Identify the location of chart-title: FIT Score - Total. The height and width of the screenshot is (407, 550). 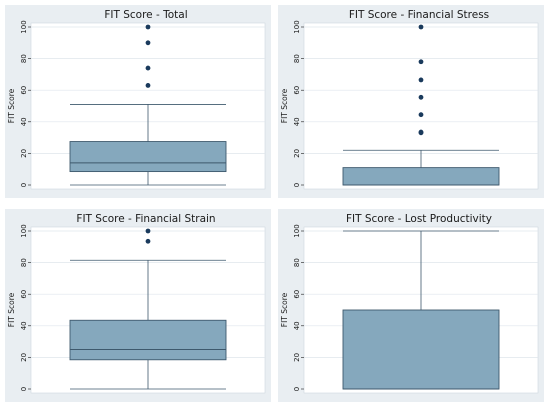
(145, 15).